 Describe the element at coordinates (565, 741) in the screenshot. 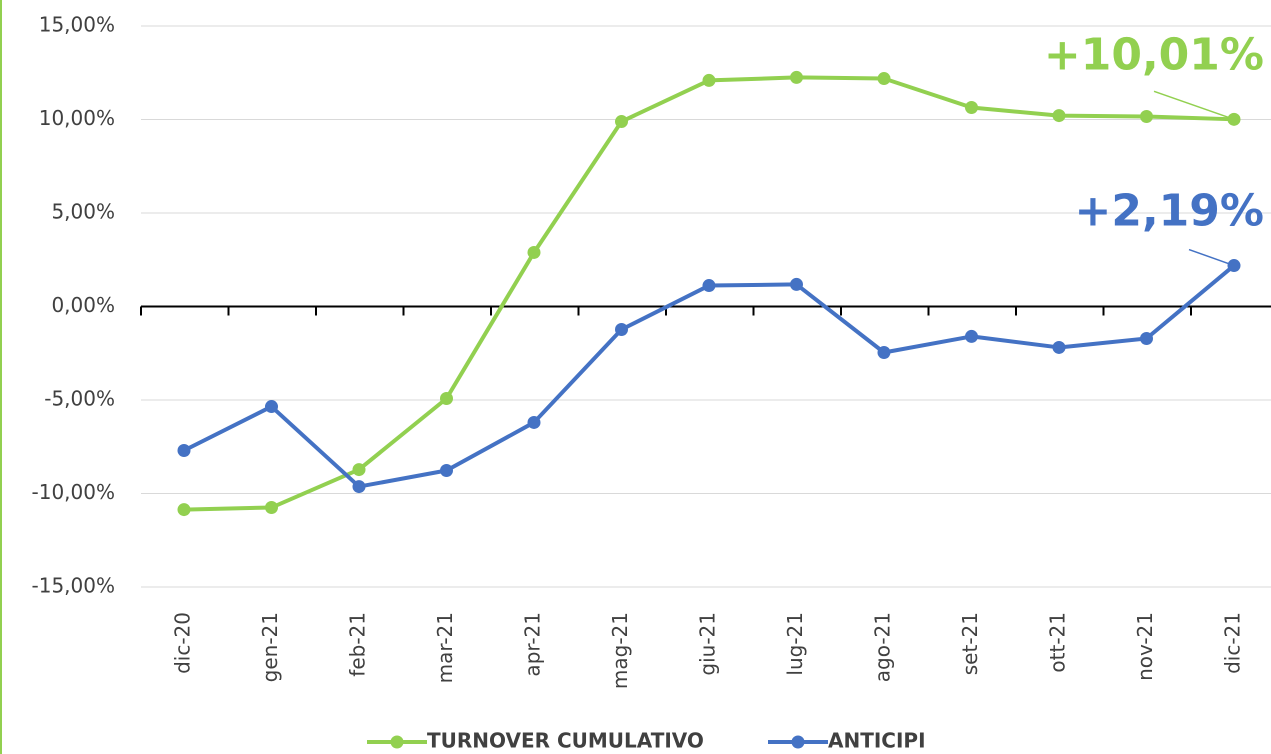

I see `legend-label: TURNOVER CUMULATIVO` at that location.